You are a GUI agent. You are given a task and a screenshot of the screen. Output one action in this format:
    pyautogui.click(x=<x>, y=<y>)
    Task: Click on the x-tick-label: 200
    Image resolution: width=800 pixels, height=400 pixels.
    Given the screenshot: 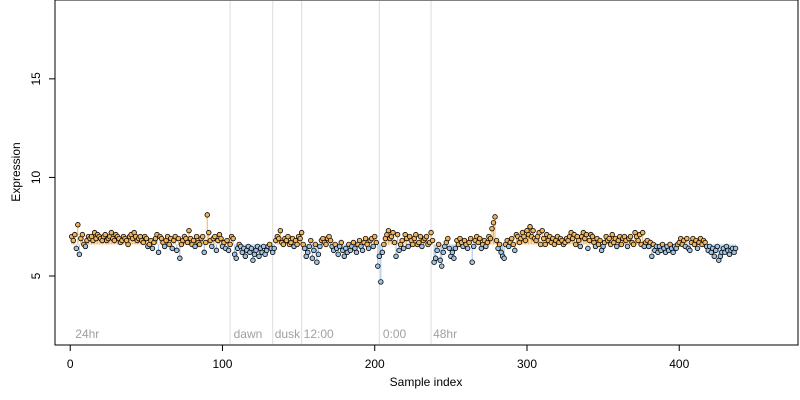 What is the action you would take?
    pyautogui.click(x=375, y=364)
    